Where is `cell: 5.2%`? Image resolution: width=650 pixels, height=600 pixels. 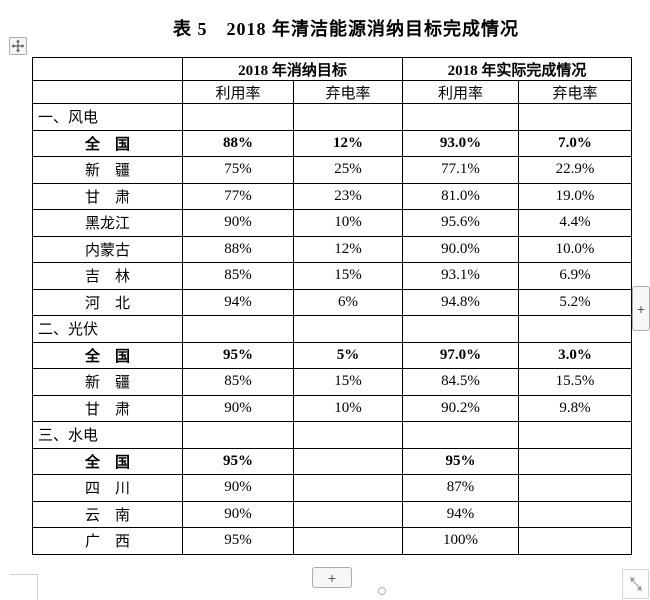 cell: 5.2% is located at coordinates (575, 302).